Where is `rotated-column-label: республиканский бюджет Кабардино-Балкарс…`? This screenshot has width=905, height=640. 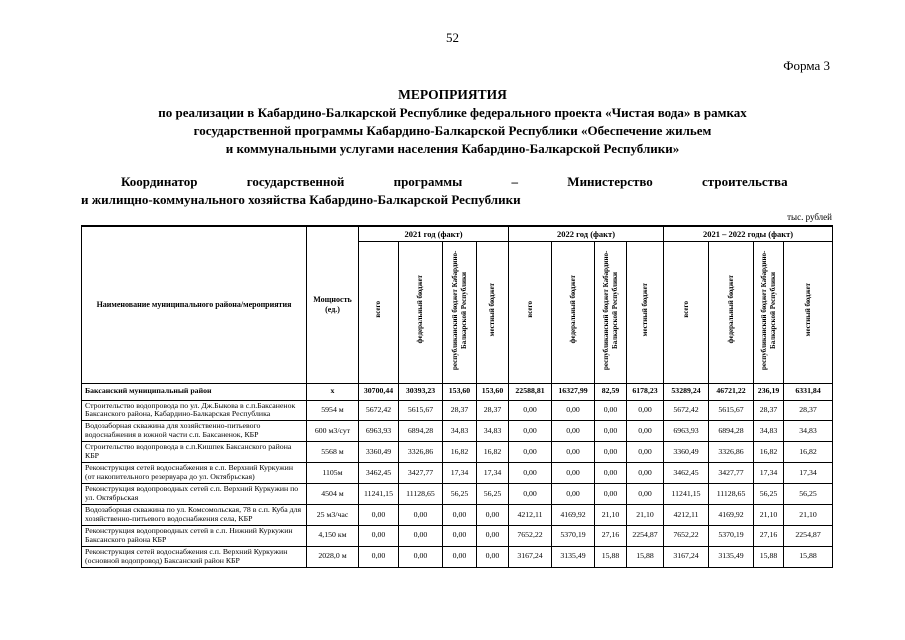
rotated-column-label: республиканский бюджет Кабардино-Балкарс… is located at coordinates (768, 309).